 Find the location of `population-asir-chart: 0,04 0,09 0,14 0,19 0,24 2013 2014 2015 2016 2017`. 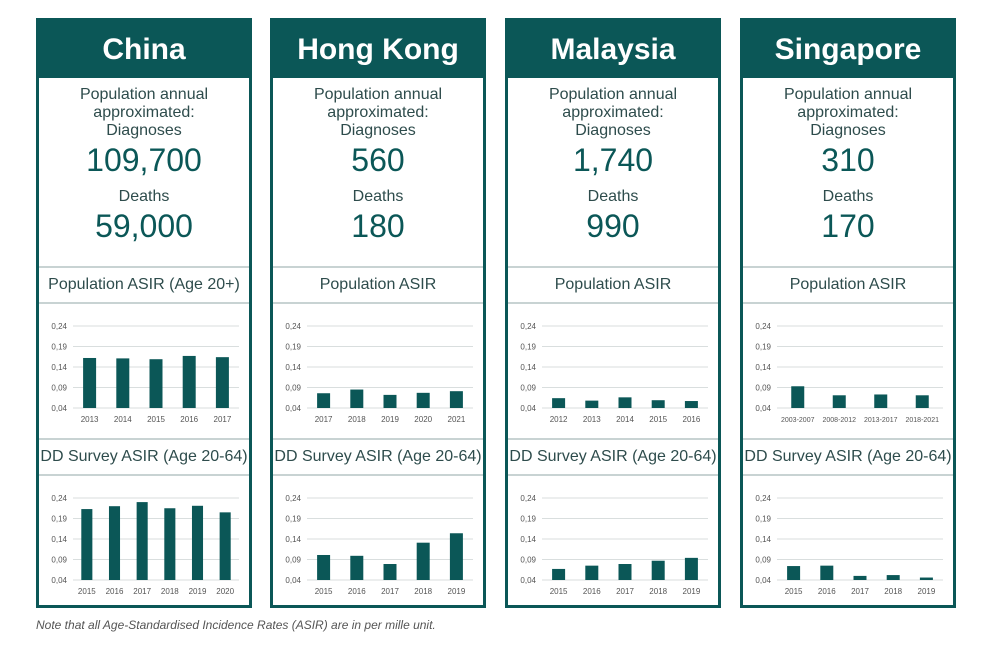

population-asir-chart: 0,04 0,09 0,14 0,19 0,24 2013 2014 2015 2016 2017 is located at coordinates (144, 372).